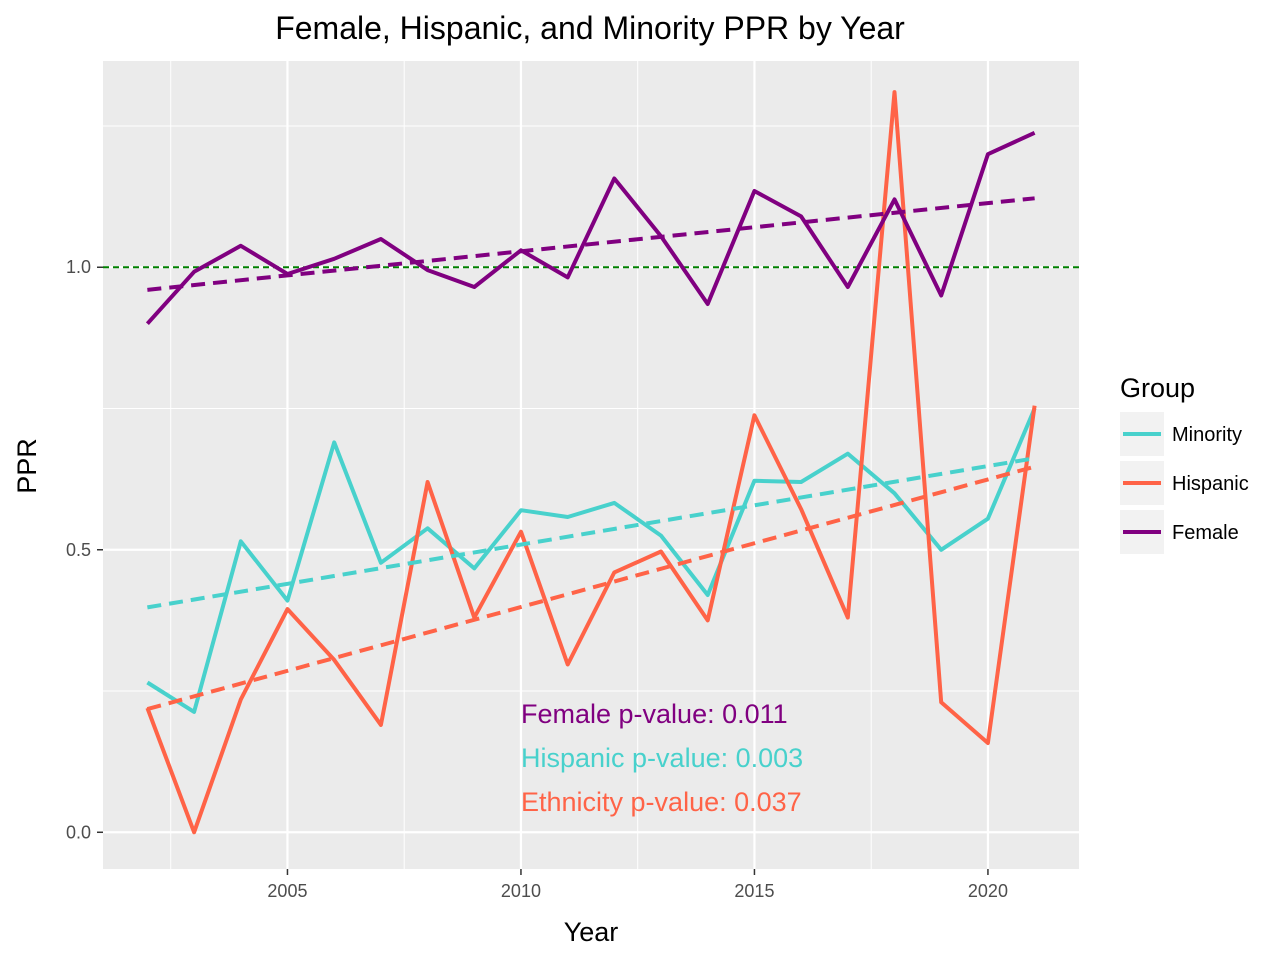 This screenshot has height=965, width=1280. I want to click on x-tick-label: 2020, so click(988, 891).